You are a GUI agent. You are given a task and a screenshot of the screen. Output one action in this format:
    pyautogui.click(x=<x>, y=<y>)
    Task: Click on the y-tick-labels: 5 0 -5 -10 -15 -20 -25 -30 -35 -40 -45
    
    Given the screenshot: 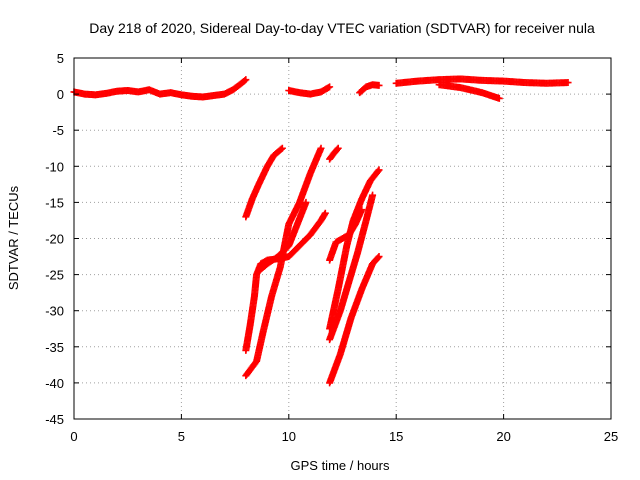 What is the action you would take?
    pyautogui.click(x=54, y=239)
    